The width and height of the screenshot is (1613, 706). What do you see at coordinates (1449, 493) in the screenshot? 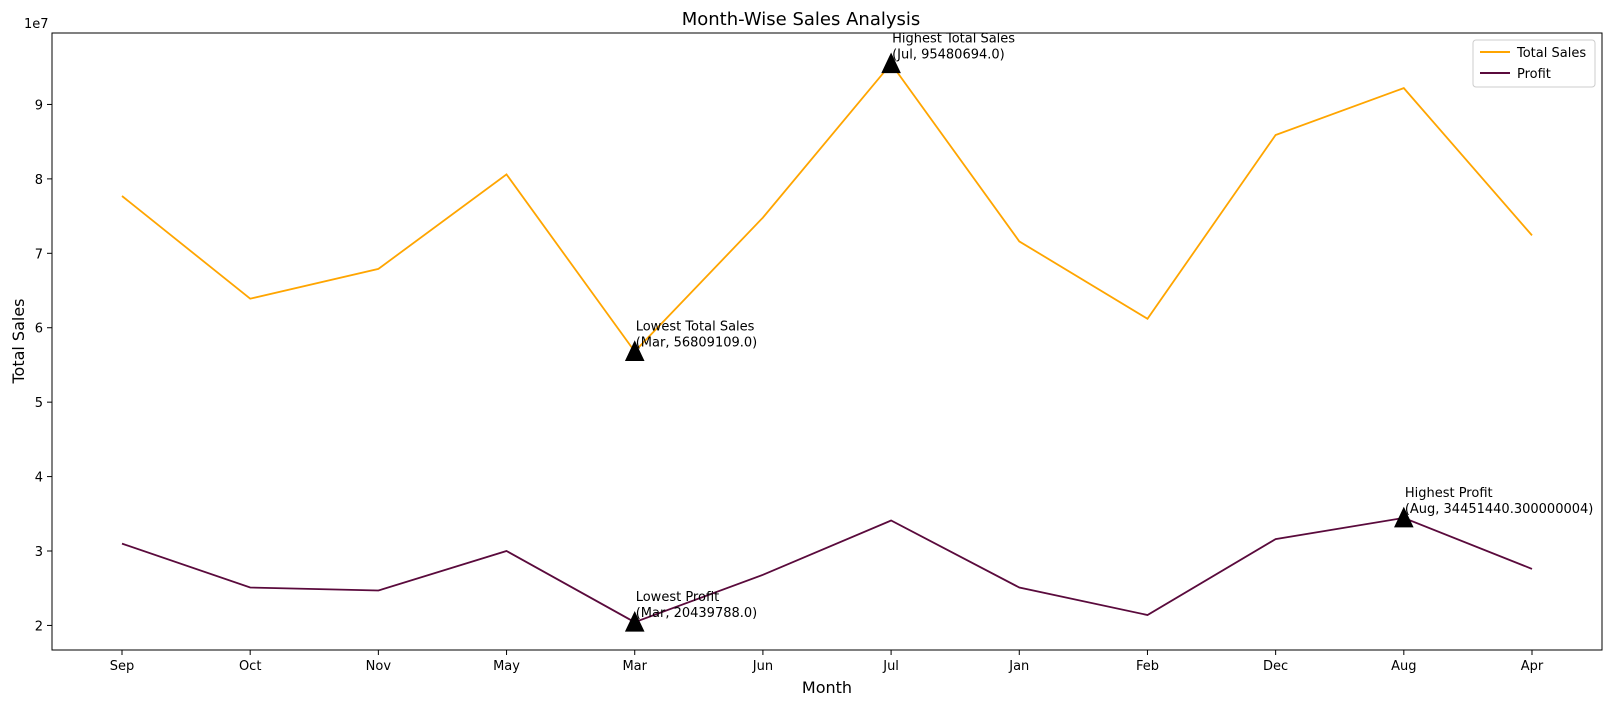
I see `annotation-label: Highest Profit` at bounding box center [1449, 493].